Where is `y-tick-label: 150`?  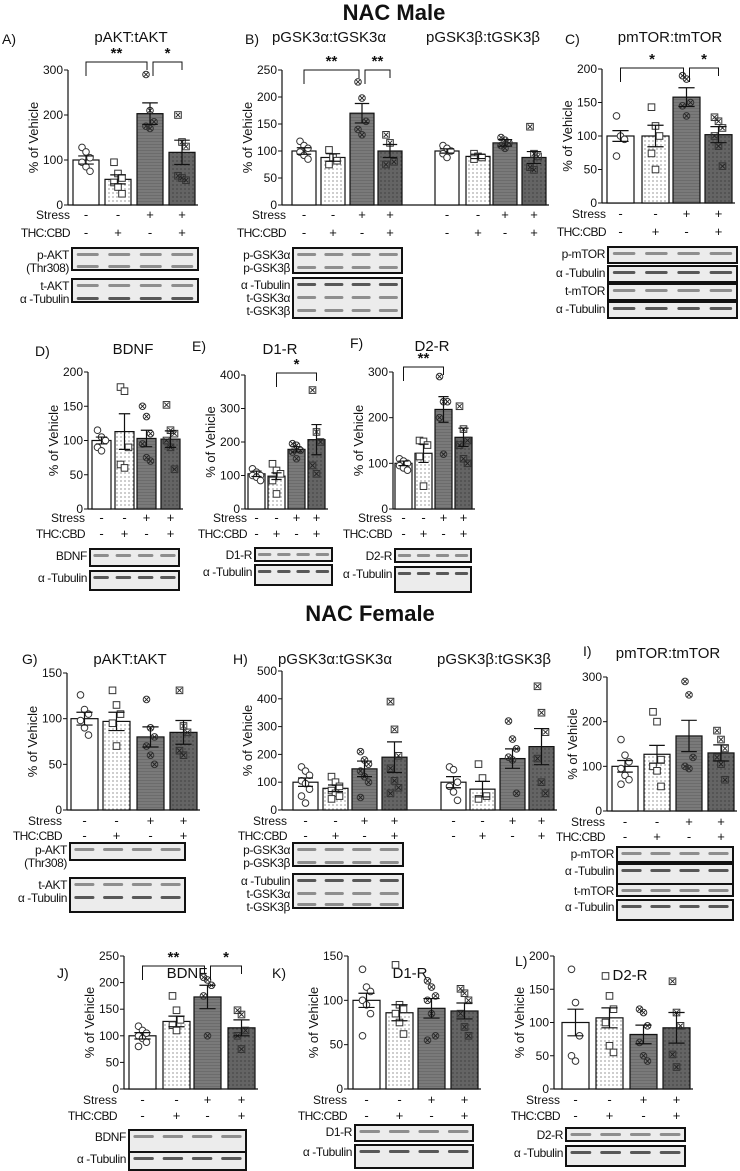
y-tick-label: 150 is located at coordinates (539, 989).